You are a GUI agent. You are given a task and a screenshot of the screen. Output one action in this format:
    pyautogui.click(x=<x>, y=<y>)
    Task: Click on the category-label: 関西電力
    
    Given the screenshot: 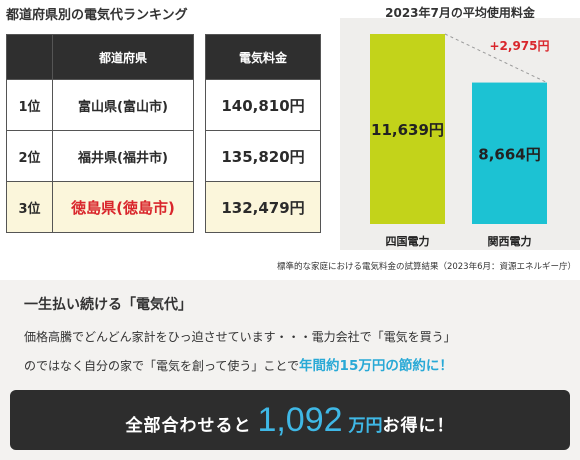 What is the action you would take?
    pyautogui.click(x=510, y=241)
    